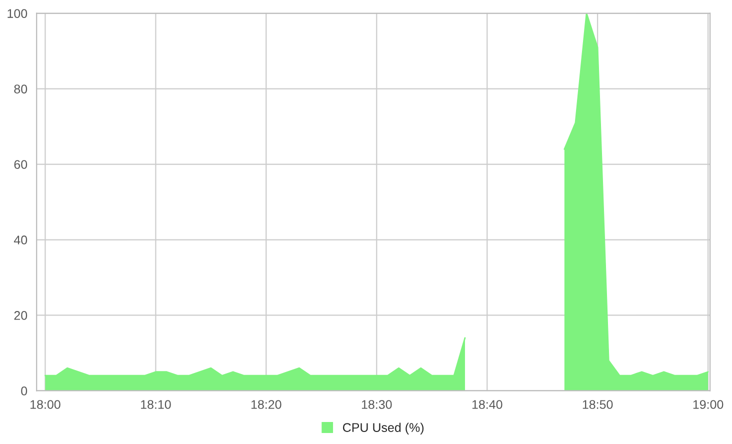 The image size is (732, 444). What do you see at coordinates (18, 13) in the screenshot?
I see `y-tick-label: 100` at bounding box center [18, 13].